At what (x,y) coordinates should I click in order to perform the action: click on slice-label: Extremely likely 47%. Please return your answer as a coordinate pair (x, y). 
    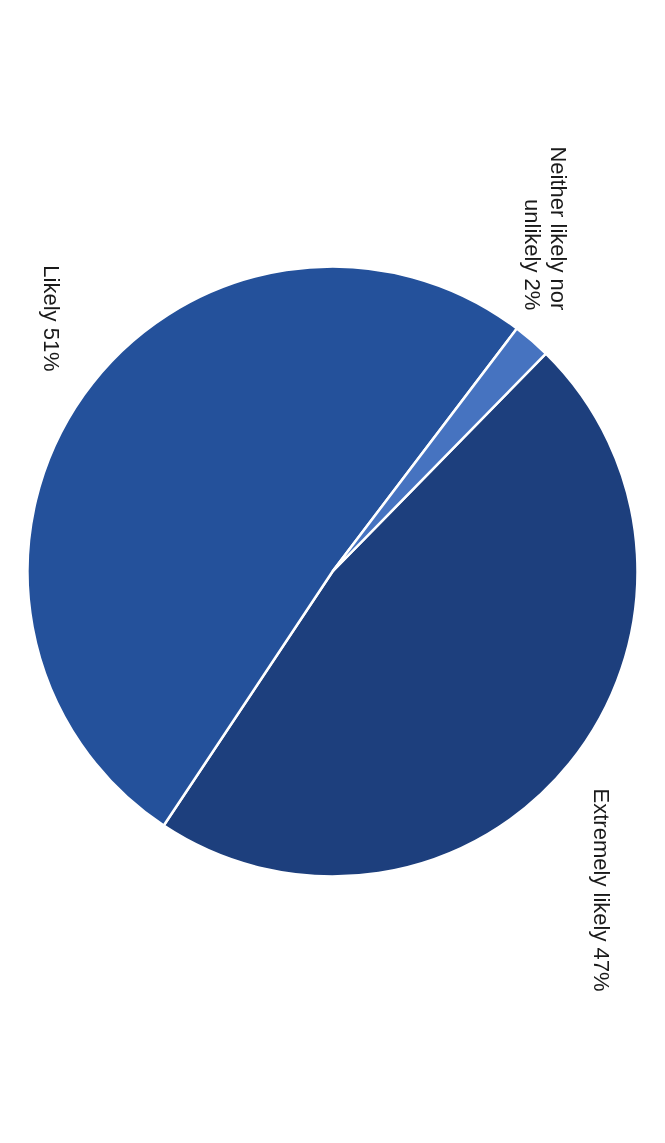
    Looking at the image, I should click on (601, 890).